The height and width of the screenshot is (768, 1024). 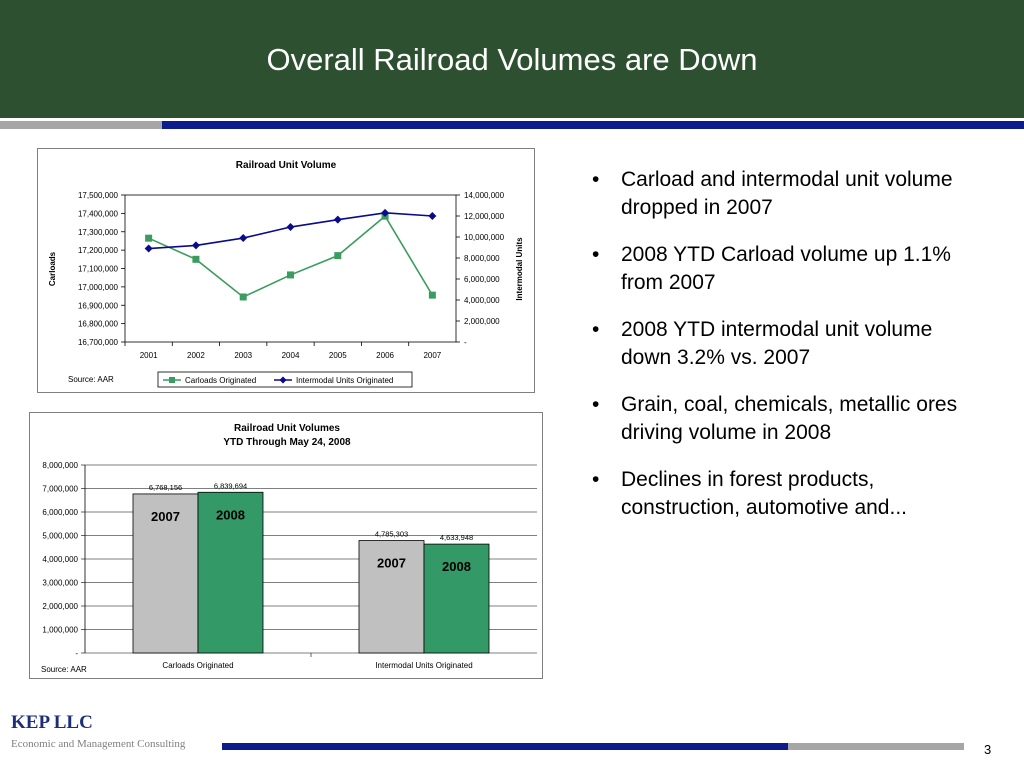 I want to click on line-chart-title: Railroad Unit Volume, so click(x=286, y=165).